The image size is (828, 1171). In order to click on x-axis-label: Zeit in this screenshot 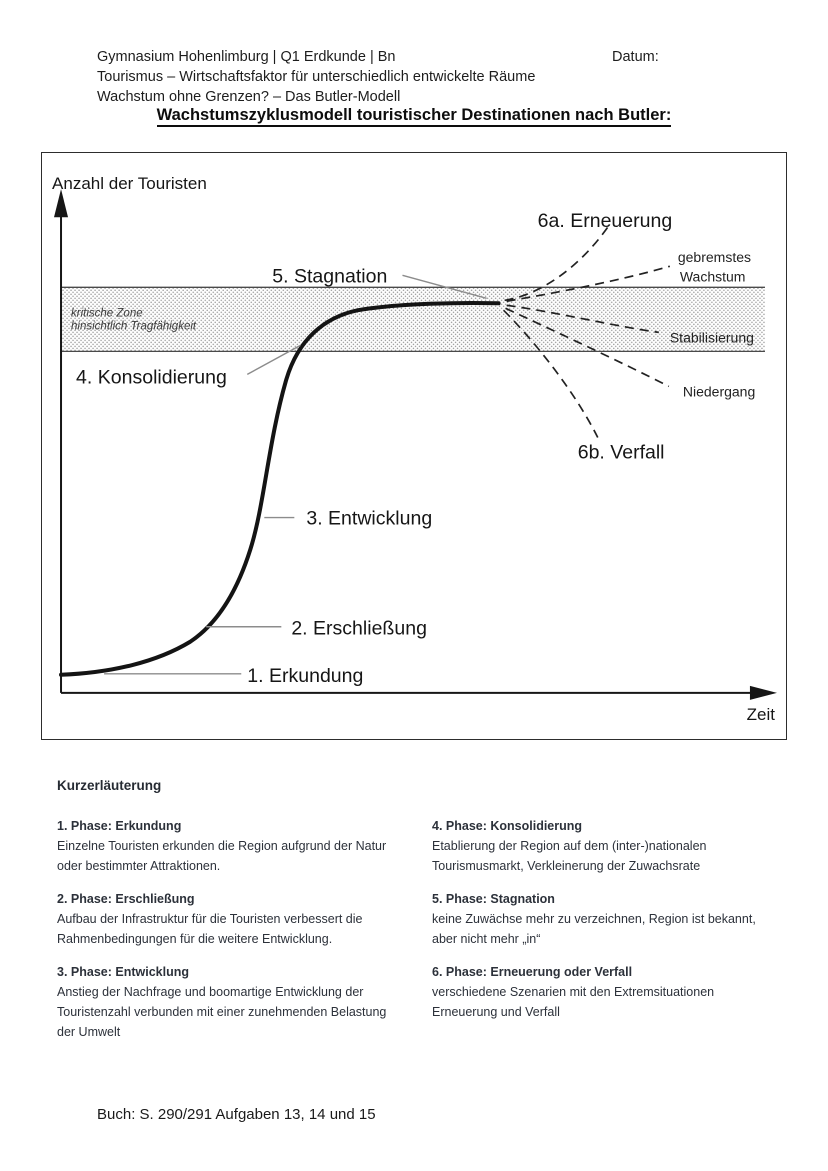, I will do `click(761, 714)`.